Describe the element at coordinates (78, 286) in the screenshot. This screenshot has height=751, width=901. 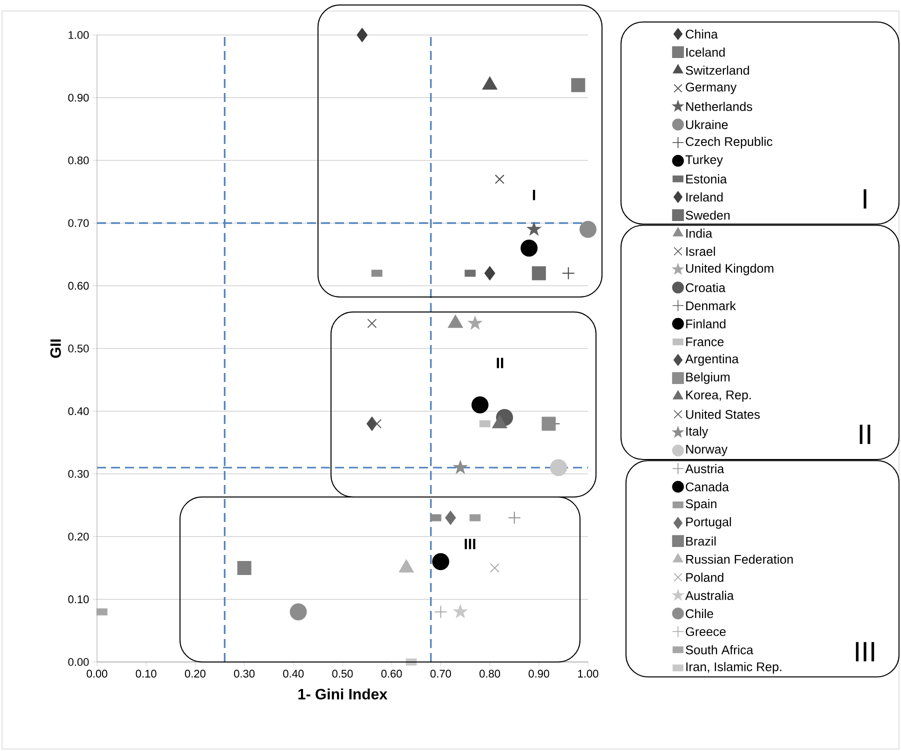
I see `y-tick-label: 0.60` at that location.